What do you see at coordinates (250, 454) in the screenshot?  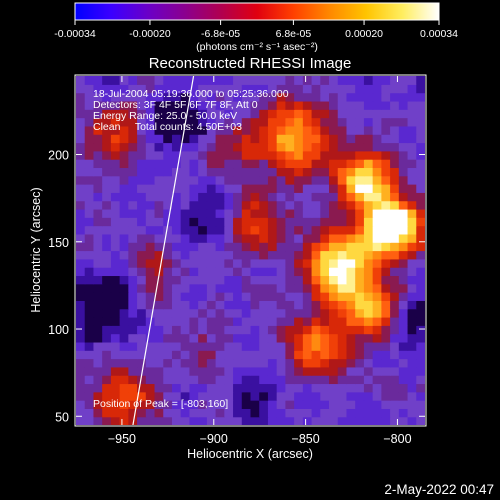 I see `x-axis-label: Heliocentric X (arcsec)` at bounding box center [250, 454].